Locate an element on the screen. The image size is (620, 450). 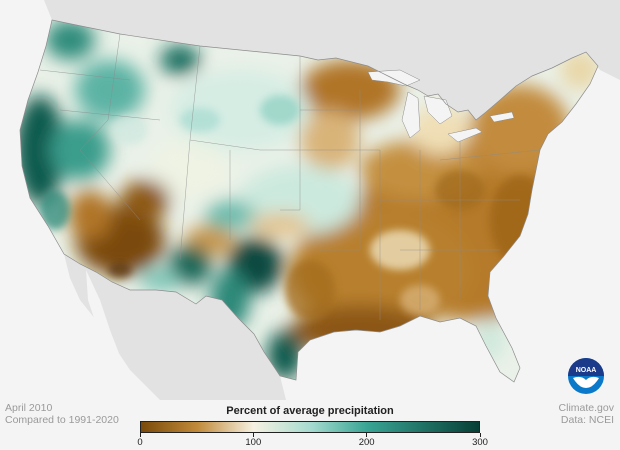
legend-tick-label-300: 300 is located at coordinates (480, 442).